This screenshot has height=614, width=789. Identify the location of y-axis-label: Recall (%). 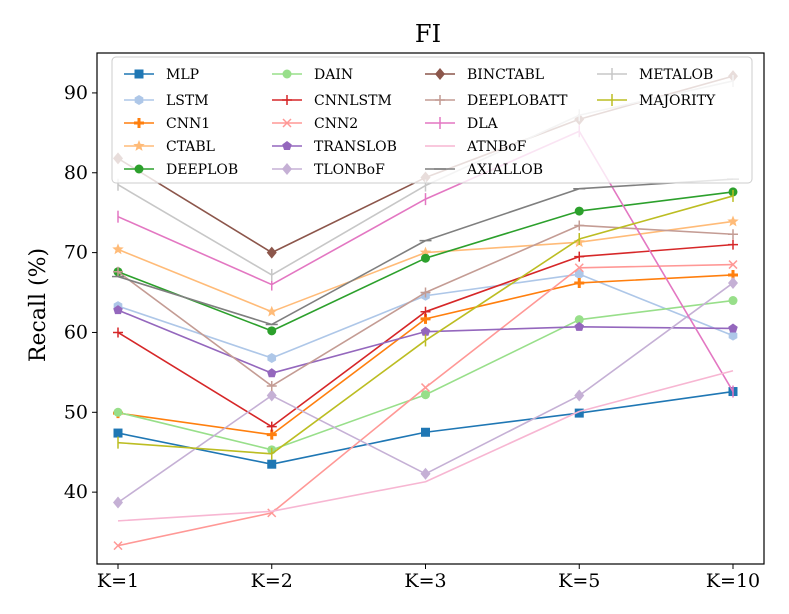
(38, 305).